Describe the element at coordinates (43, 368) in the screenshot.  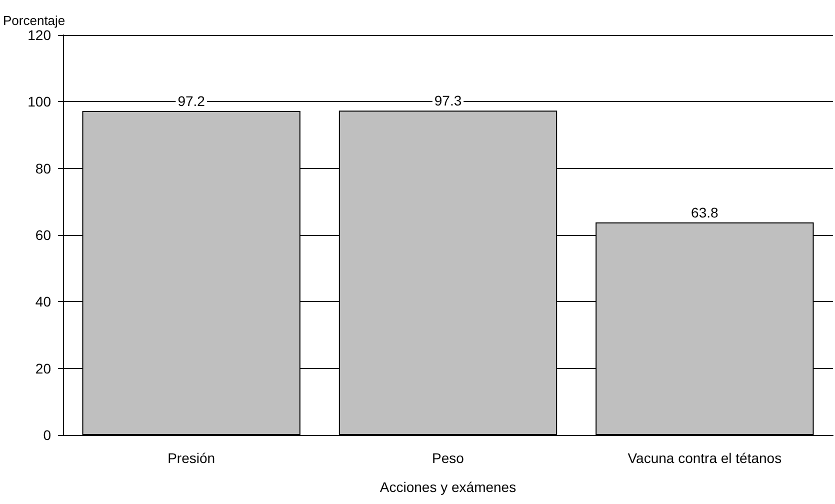
I see `y-tick-label: 20` at that location.